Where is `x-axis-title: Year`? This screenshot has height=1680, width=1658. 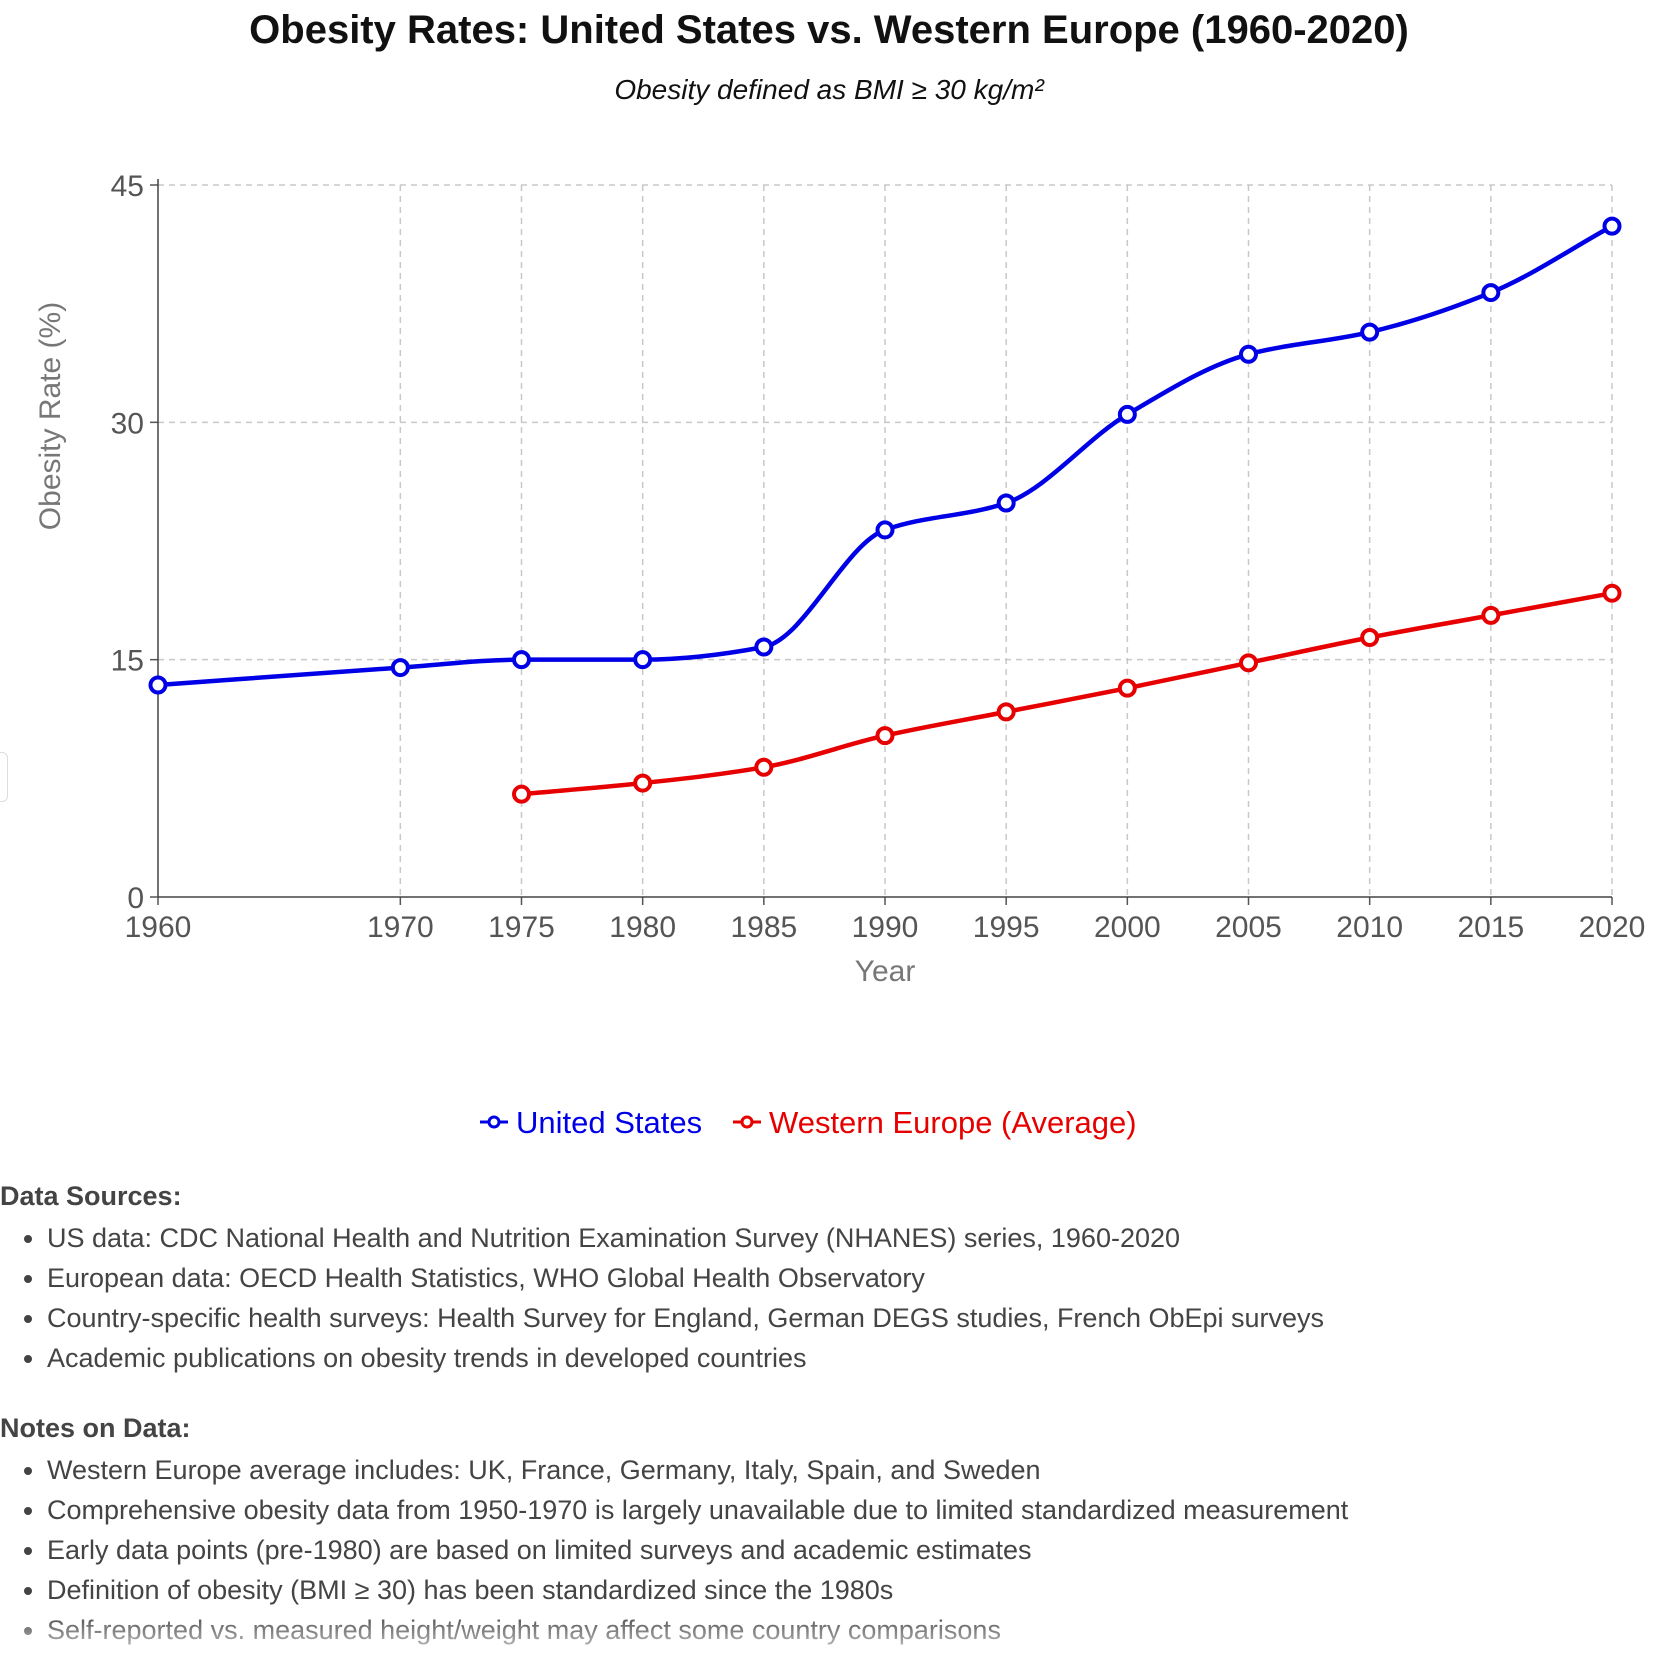 x-axis-title: Year is located at coordinates (885, 971).